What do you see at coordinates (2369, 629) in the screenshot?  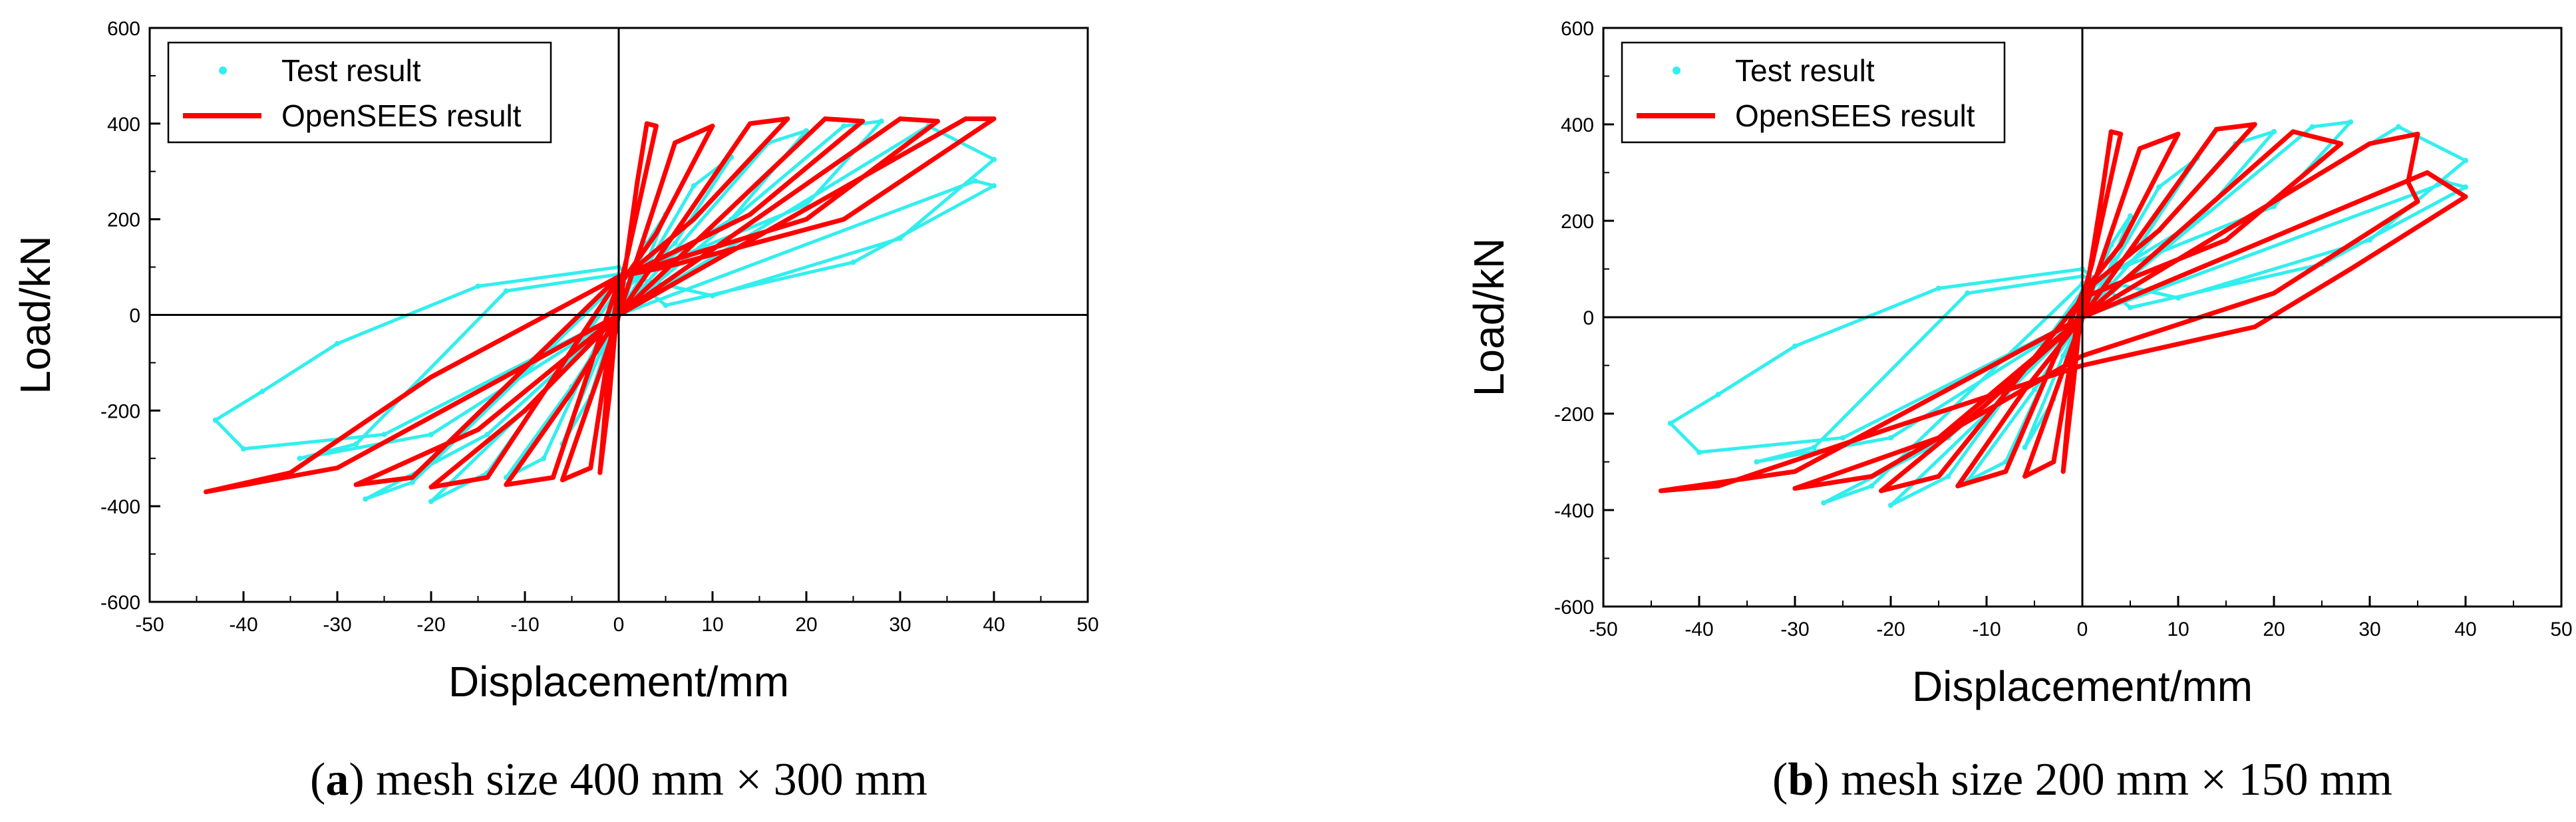 I see `x-tick-label-b: 30` at bounding box center [2369, 629].